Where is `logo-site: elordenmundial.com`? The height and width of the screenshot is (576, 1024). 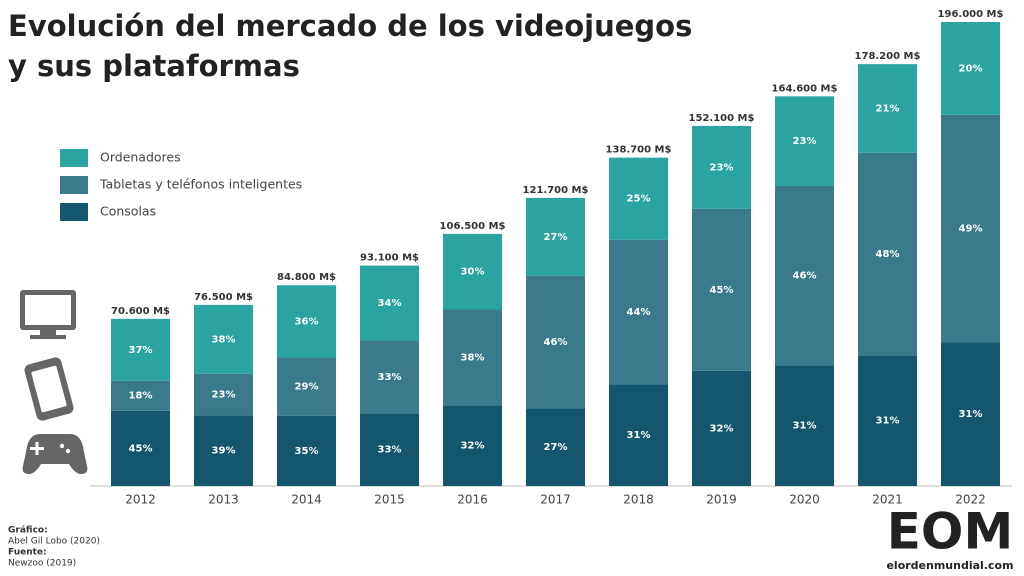
logo-site: elordenmundial.com is located at coordinates (949, 565).